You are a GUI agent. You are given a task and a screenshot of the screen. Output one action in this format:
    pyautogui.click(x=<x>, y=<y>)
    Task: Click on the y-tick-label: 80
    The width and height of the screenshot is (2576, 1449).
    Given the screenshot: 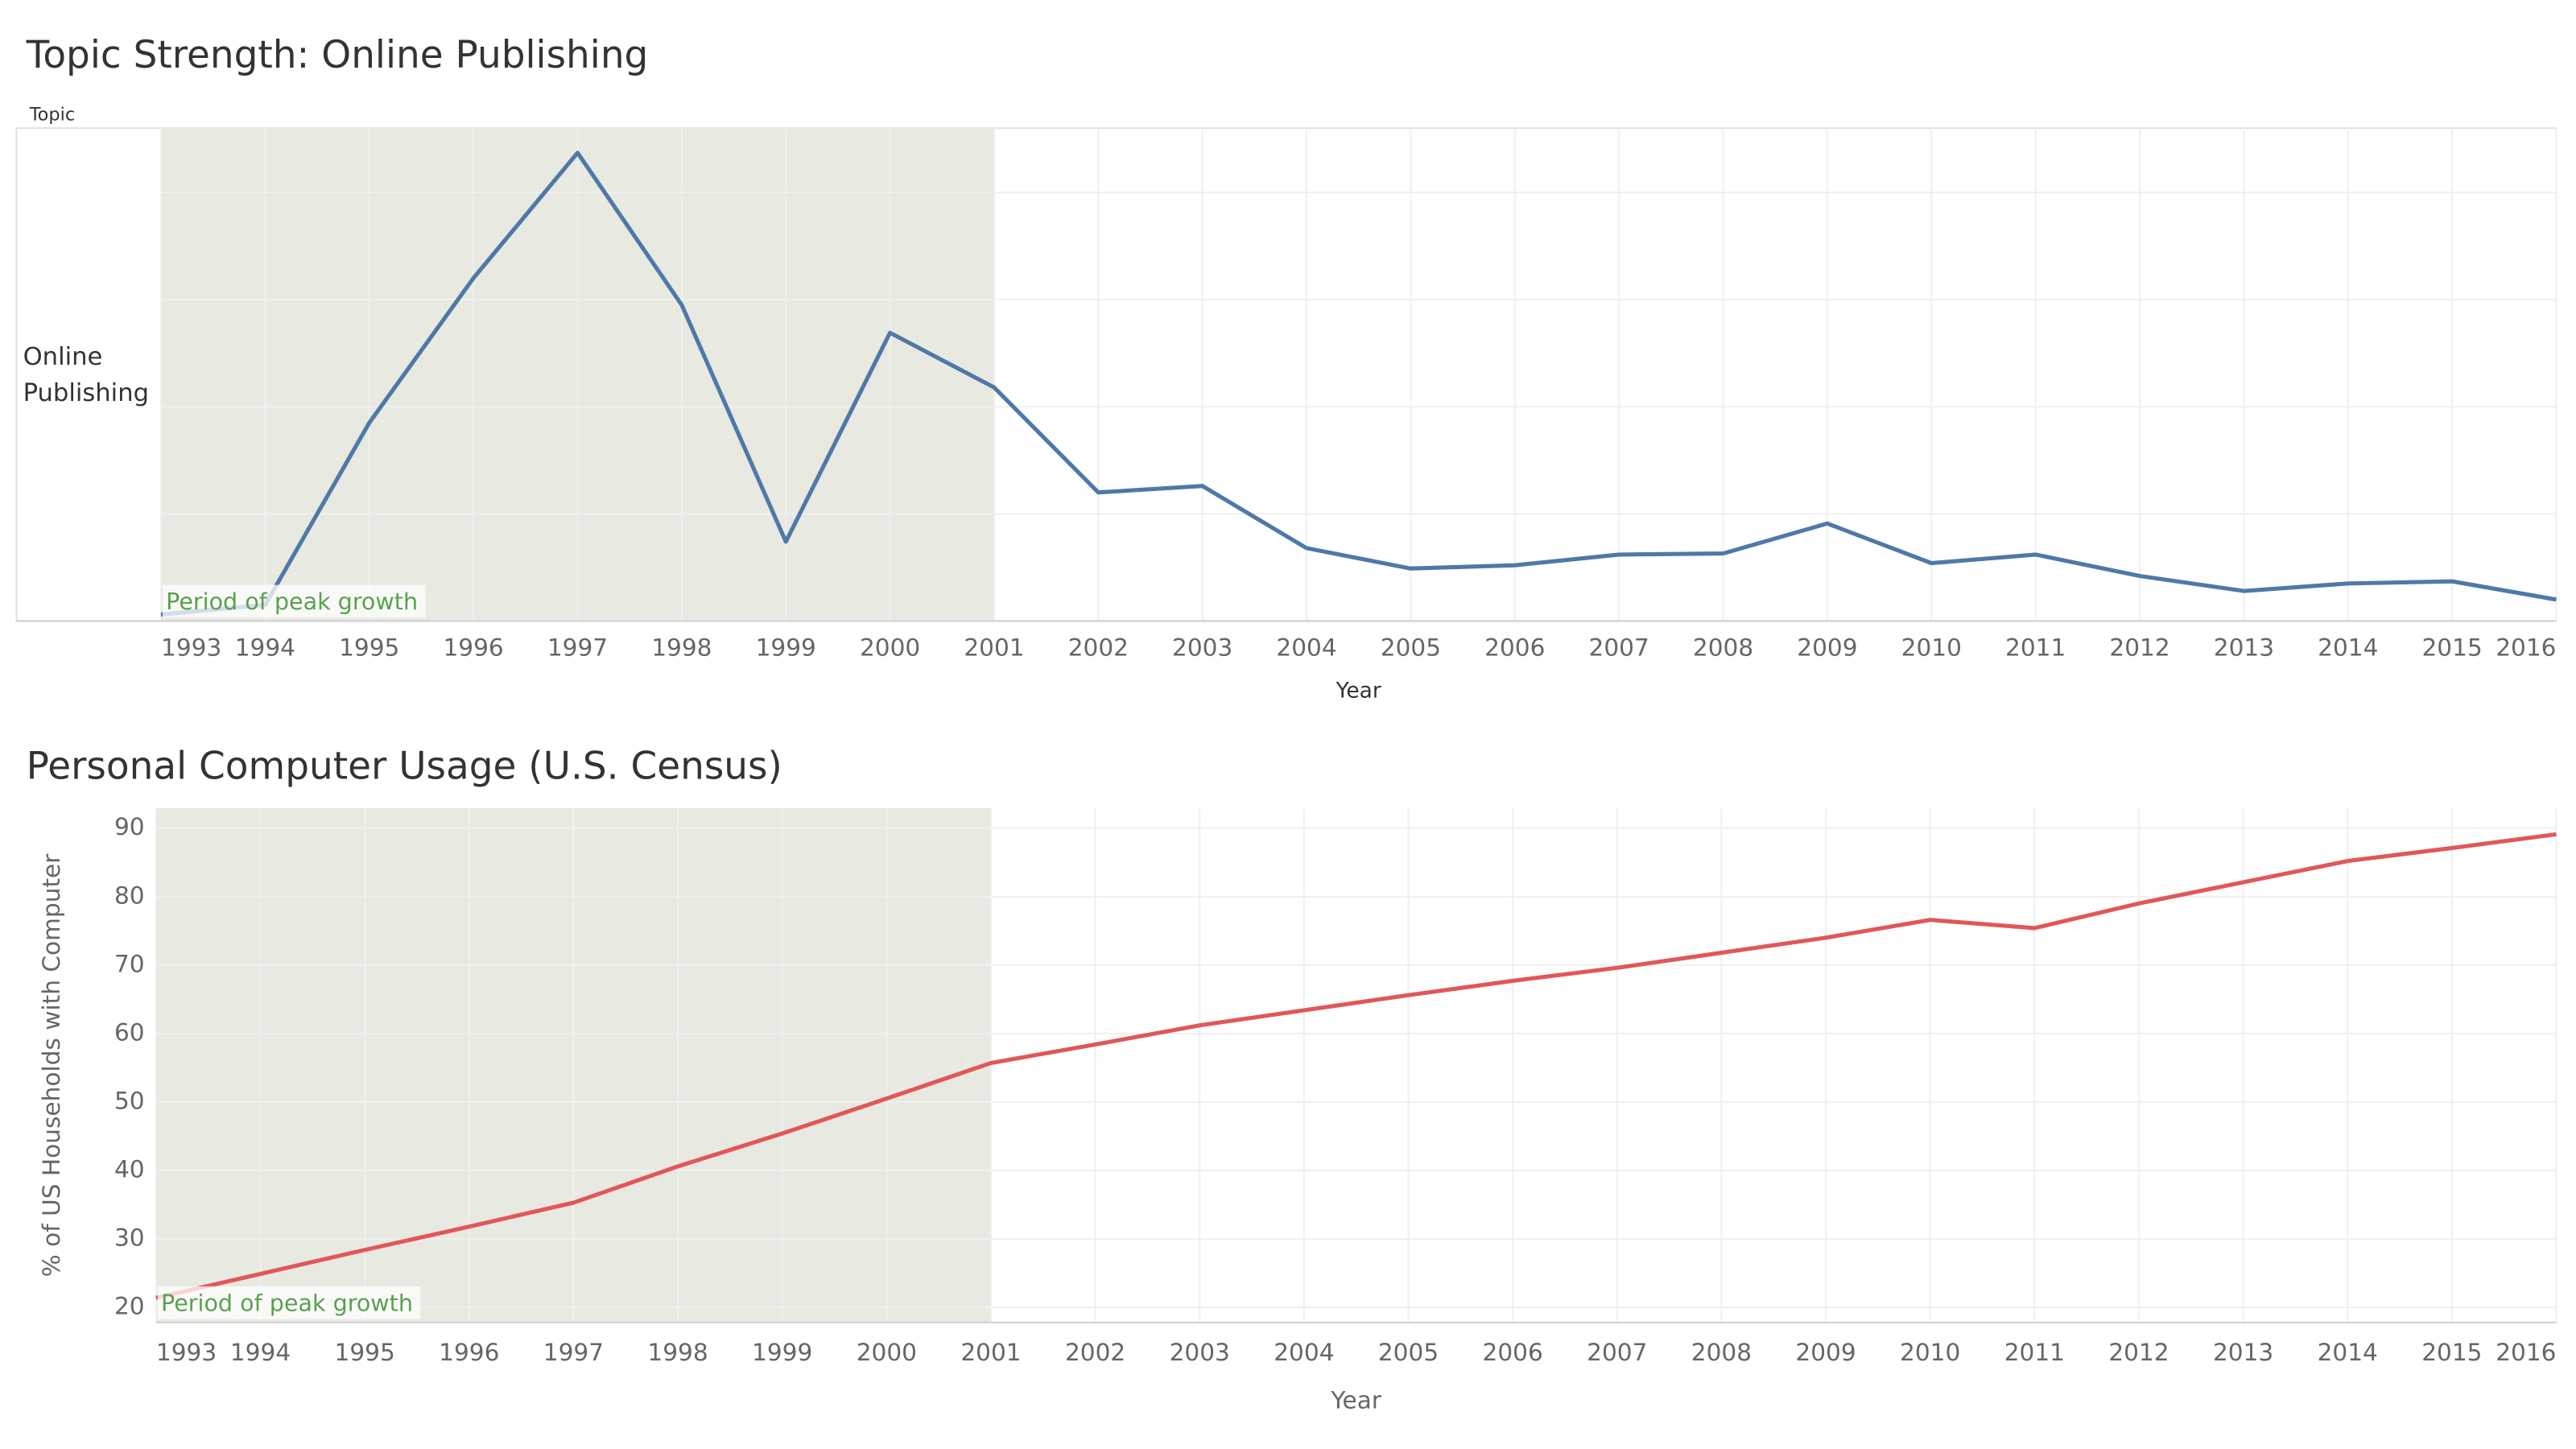 What is the action you would take?
    pyautogui.click(x=129, y=895)
    